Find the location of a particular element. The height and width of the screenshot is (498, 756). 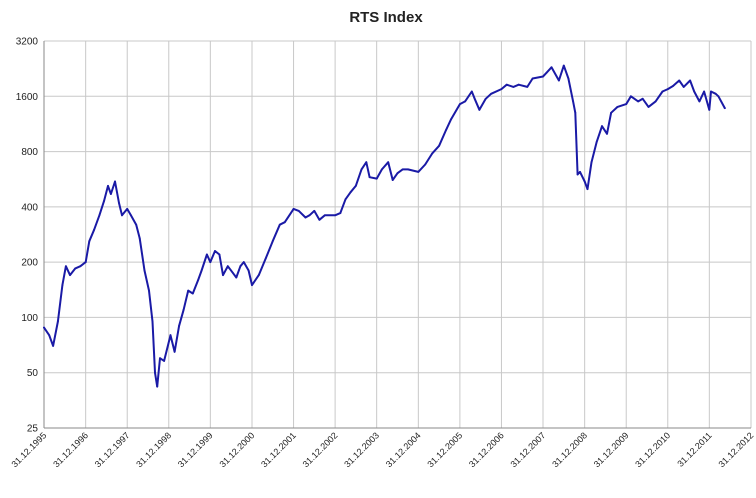

chart-title: RTS Index is located at coordinates (386, 17).